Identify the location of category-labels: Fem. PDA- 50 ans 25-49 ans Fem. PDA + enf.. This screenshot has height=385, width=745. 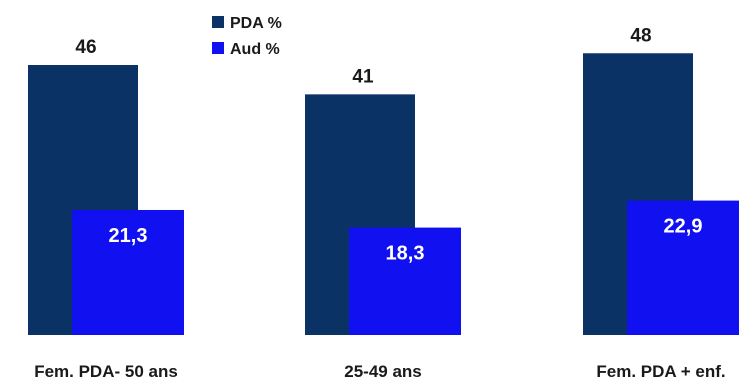
(379, 371).